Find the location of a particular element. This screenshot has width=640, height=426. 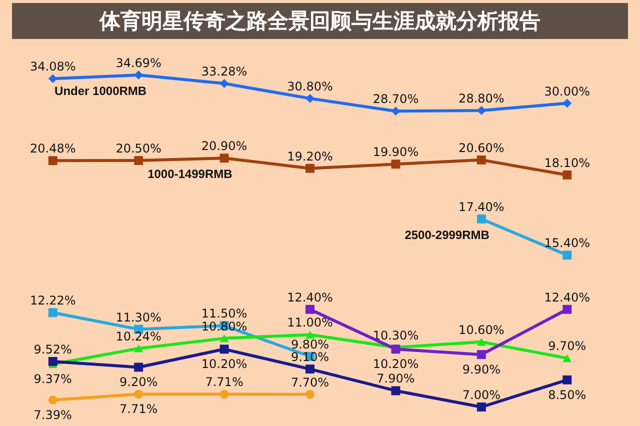

data-label: 7.39% is located at coordinates (53, 415).